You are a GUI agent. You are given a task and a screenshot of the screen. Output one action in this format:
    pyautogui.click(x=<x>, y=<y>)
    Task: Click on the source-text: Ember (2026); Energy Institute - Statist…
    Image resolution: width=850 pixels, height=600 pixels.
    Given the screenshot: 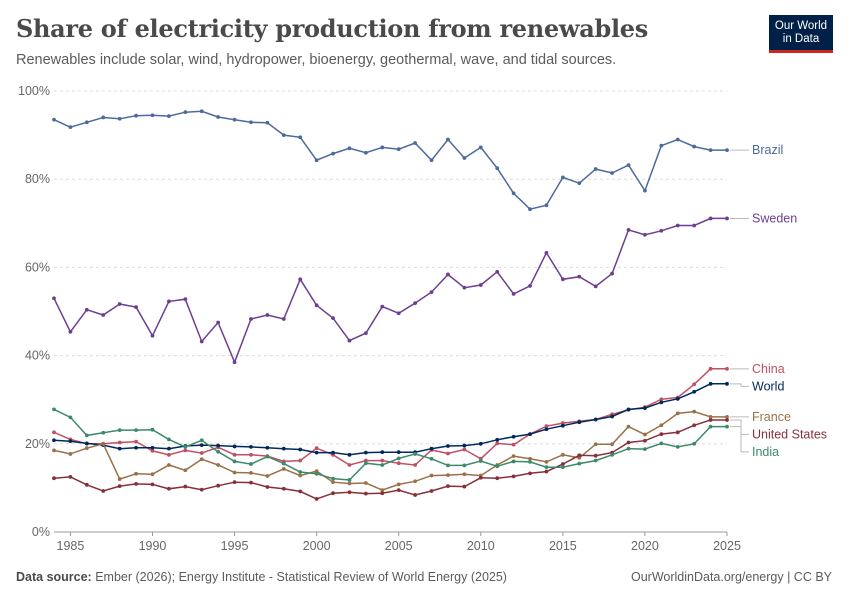 What is the action you would take?
    pyautogui.click(x=301, y=577)
    